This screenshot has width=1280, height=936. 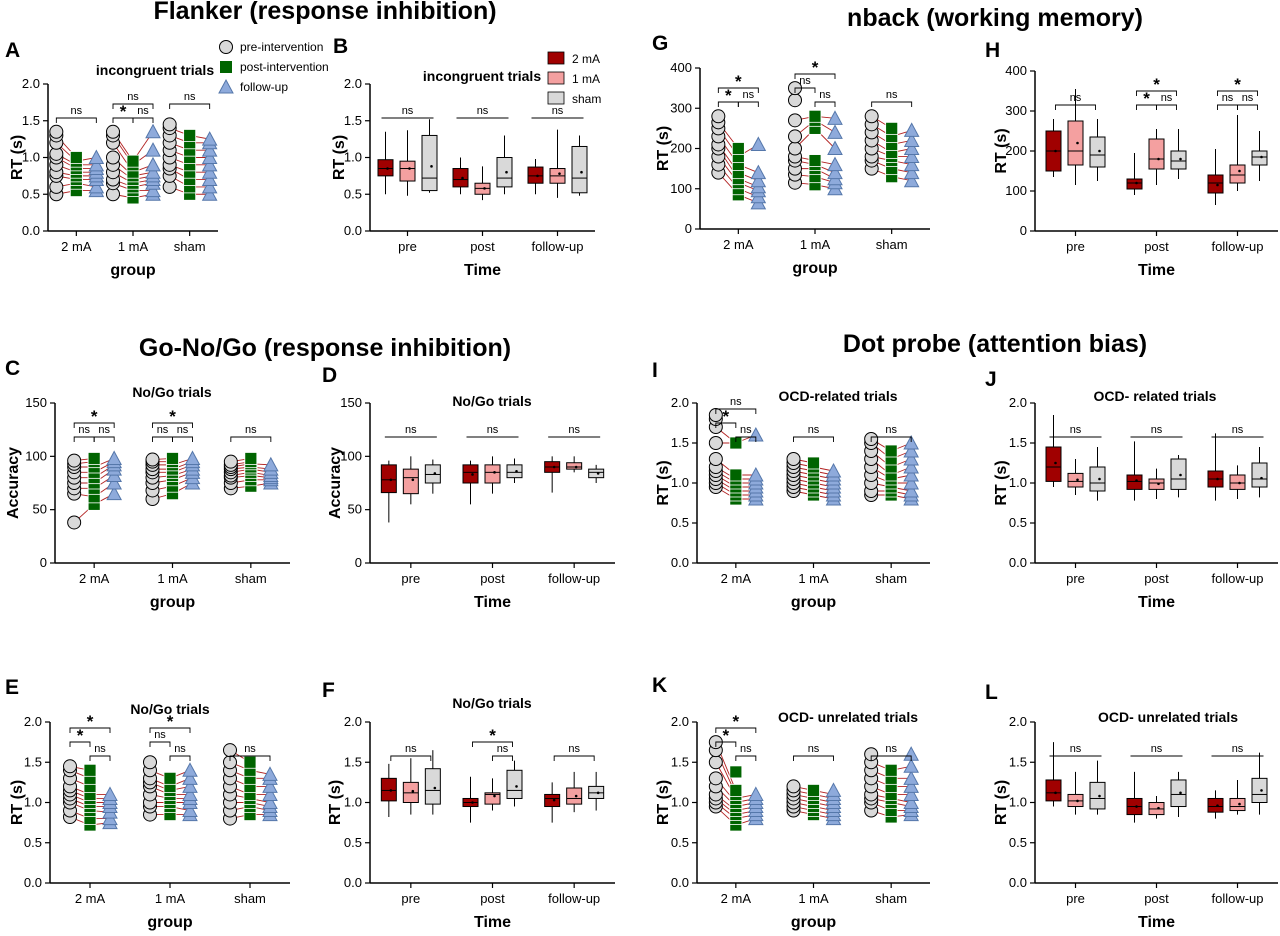 What do you see at coordinates (358, 562) in the screenshot?
I see `y-tick-label: 0` at bounding box center [358, 562].